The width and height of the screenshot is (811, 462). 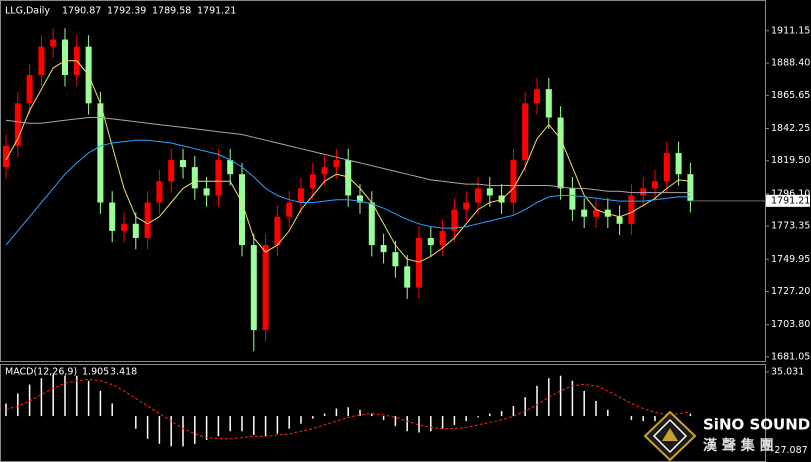 I want to click on signal-value: 3.418, so click(x=123, y=372).